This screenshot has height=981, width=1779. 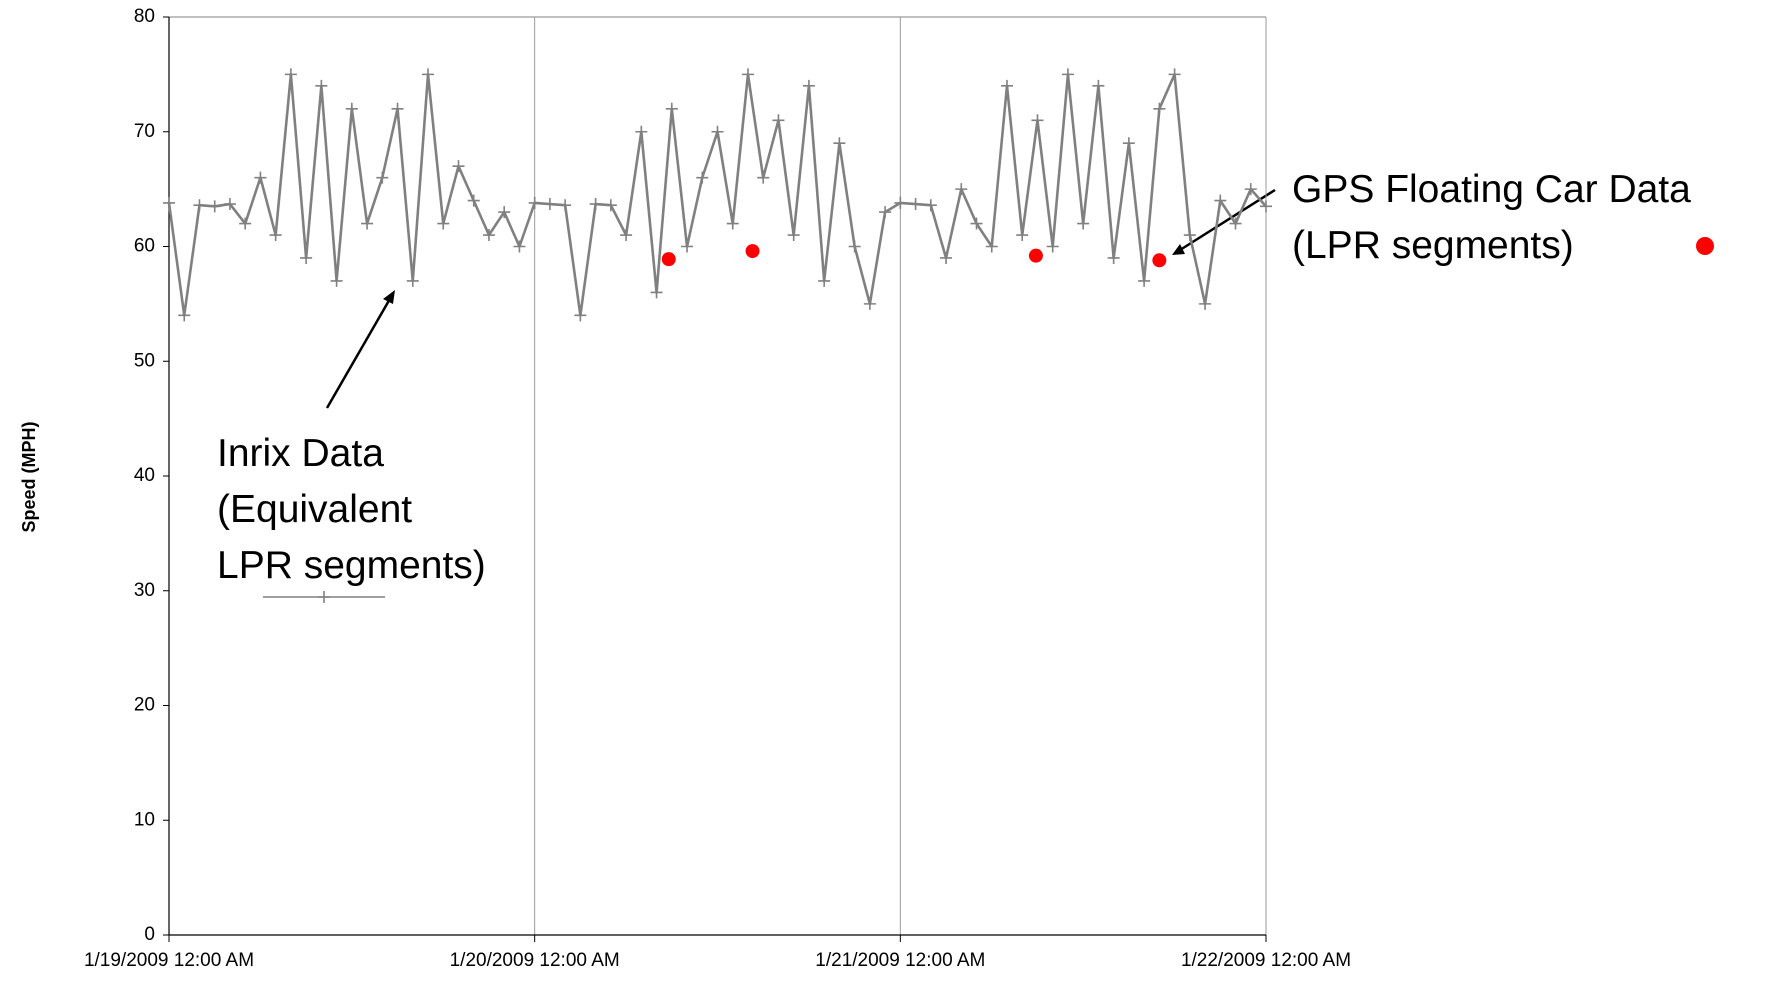 What do you see at coordinates (144, 131) in the screenshot?
I see `y-tick-label: 70` at bounding box center [144, 131].